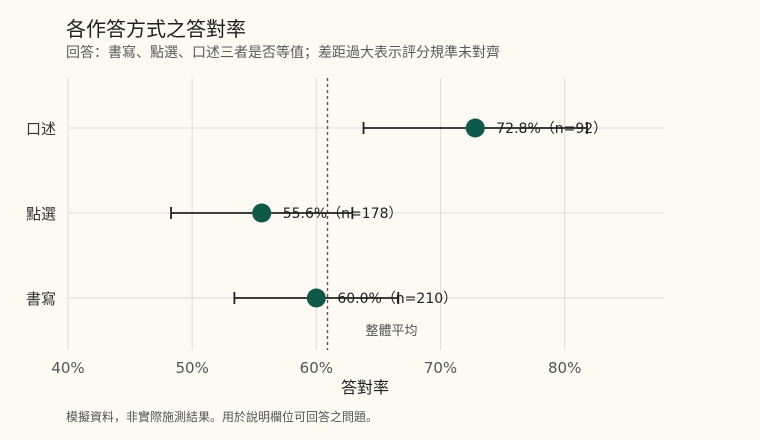 This screenshot has height=440, width=760. I want to click on data-label: 60.0%（n=210）, so click(397, 299).